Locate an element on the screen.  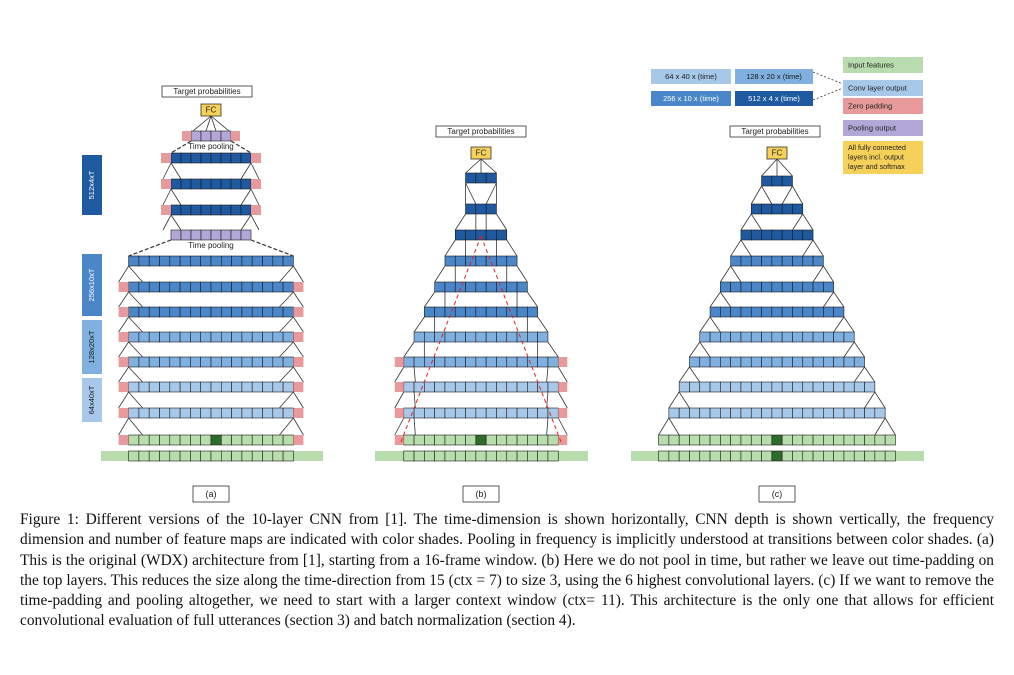
legend-label-line: All fully connected is located at coordinates (877, 147).